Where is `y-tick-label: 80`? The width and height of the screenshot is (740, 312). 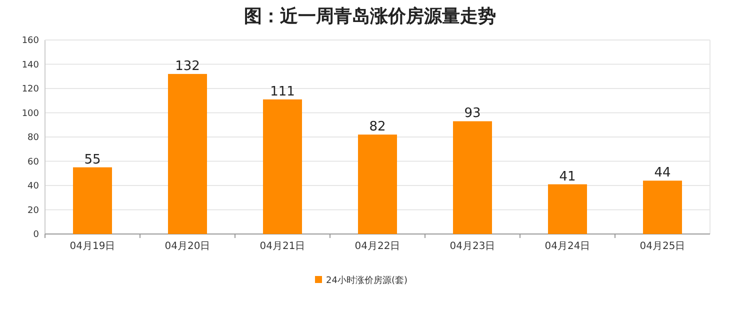
y-tick-label: 80 is located at coordinates (34, 138).